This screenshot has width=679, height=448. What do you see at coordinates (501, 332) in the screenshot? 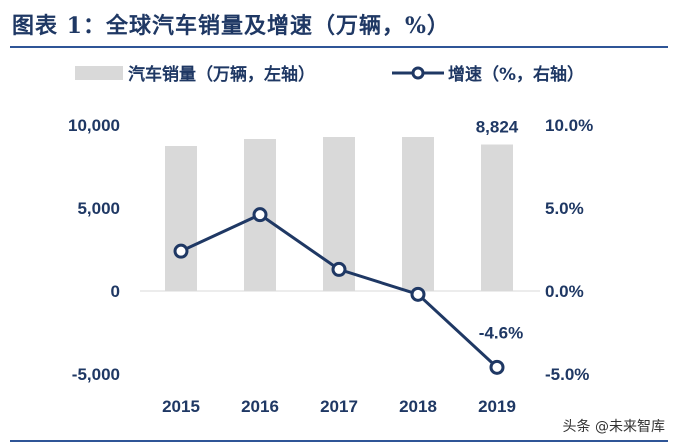
I see `data-label-growth: -4.6%` at bounding box center [501, 332].